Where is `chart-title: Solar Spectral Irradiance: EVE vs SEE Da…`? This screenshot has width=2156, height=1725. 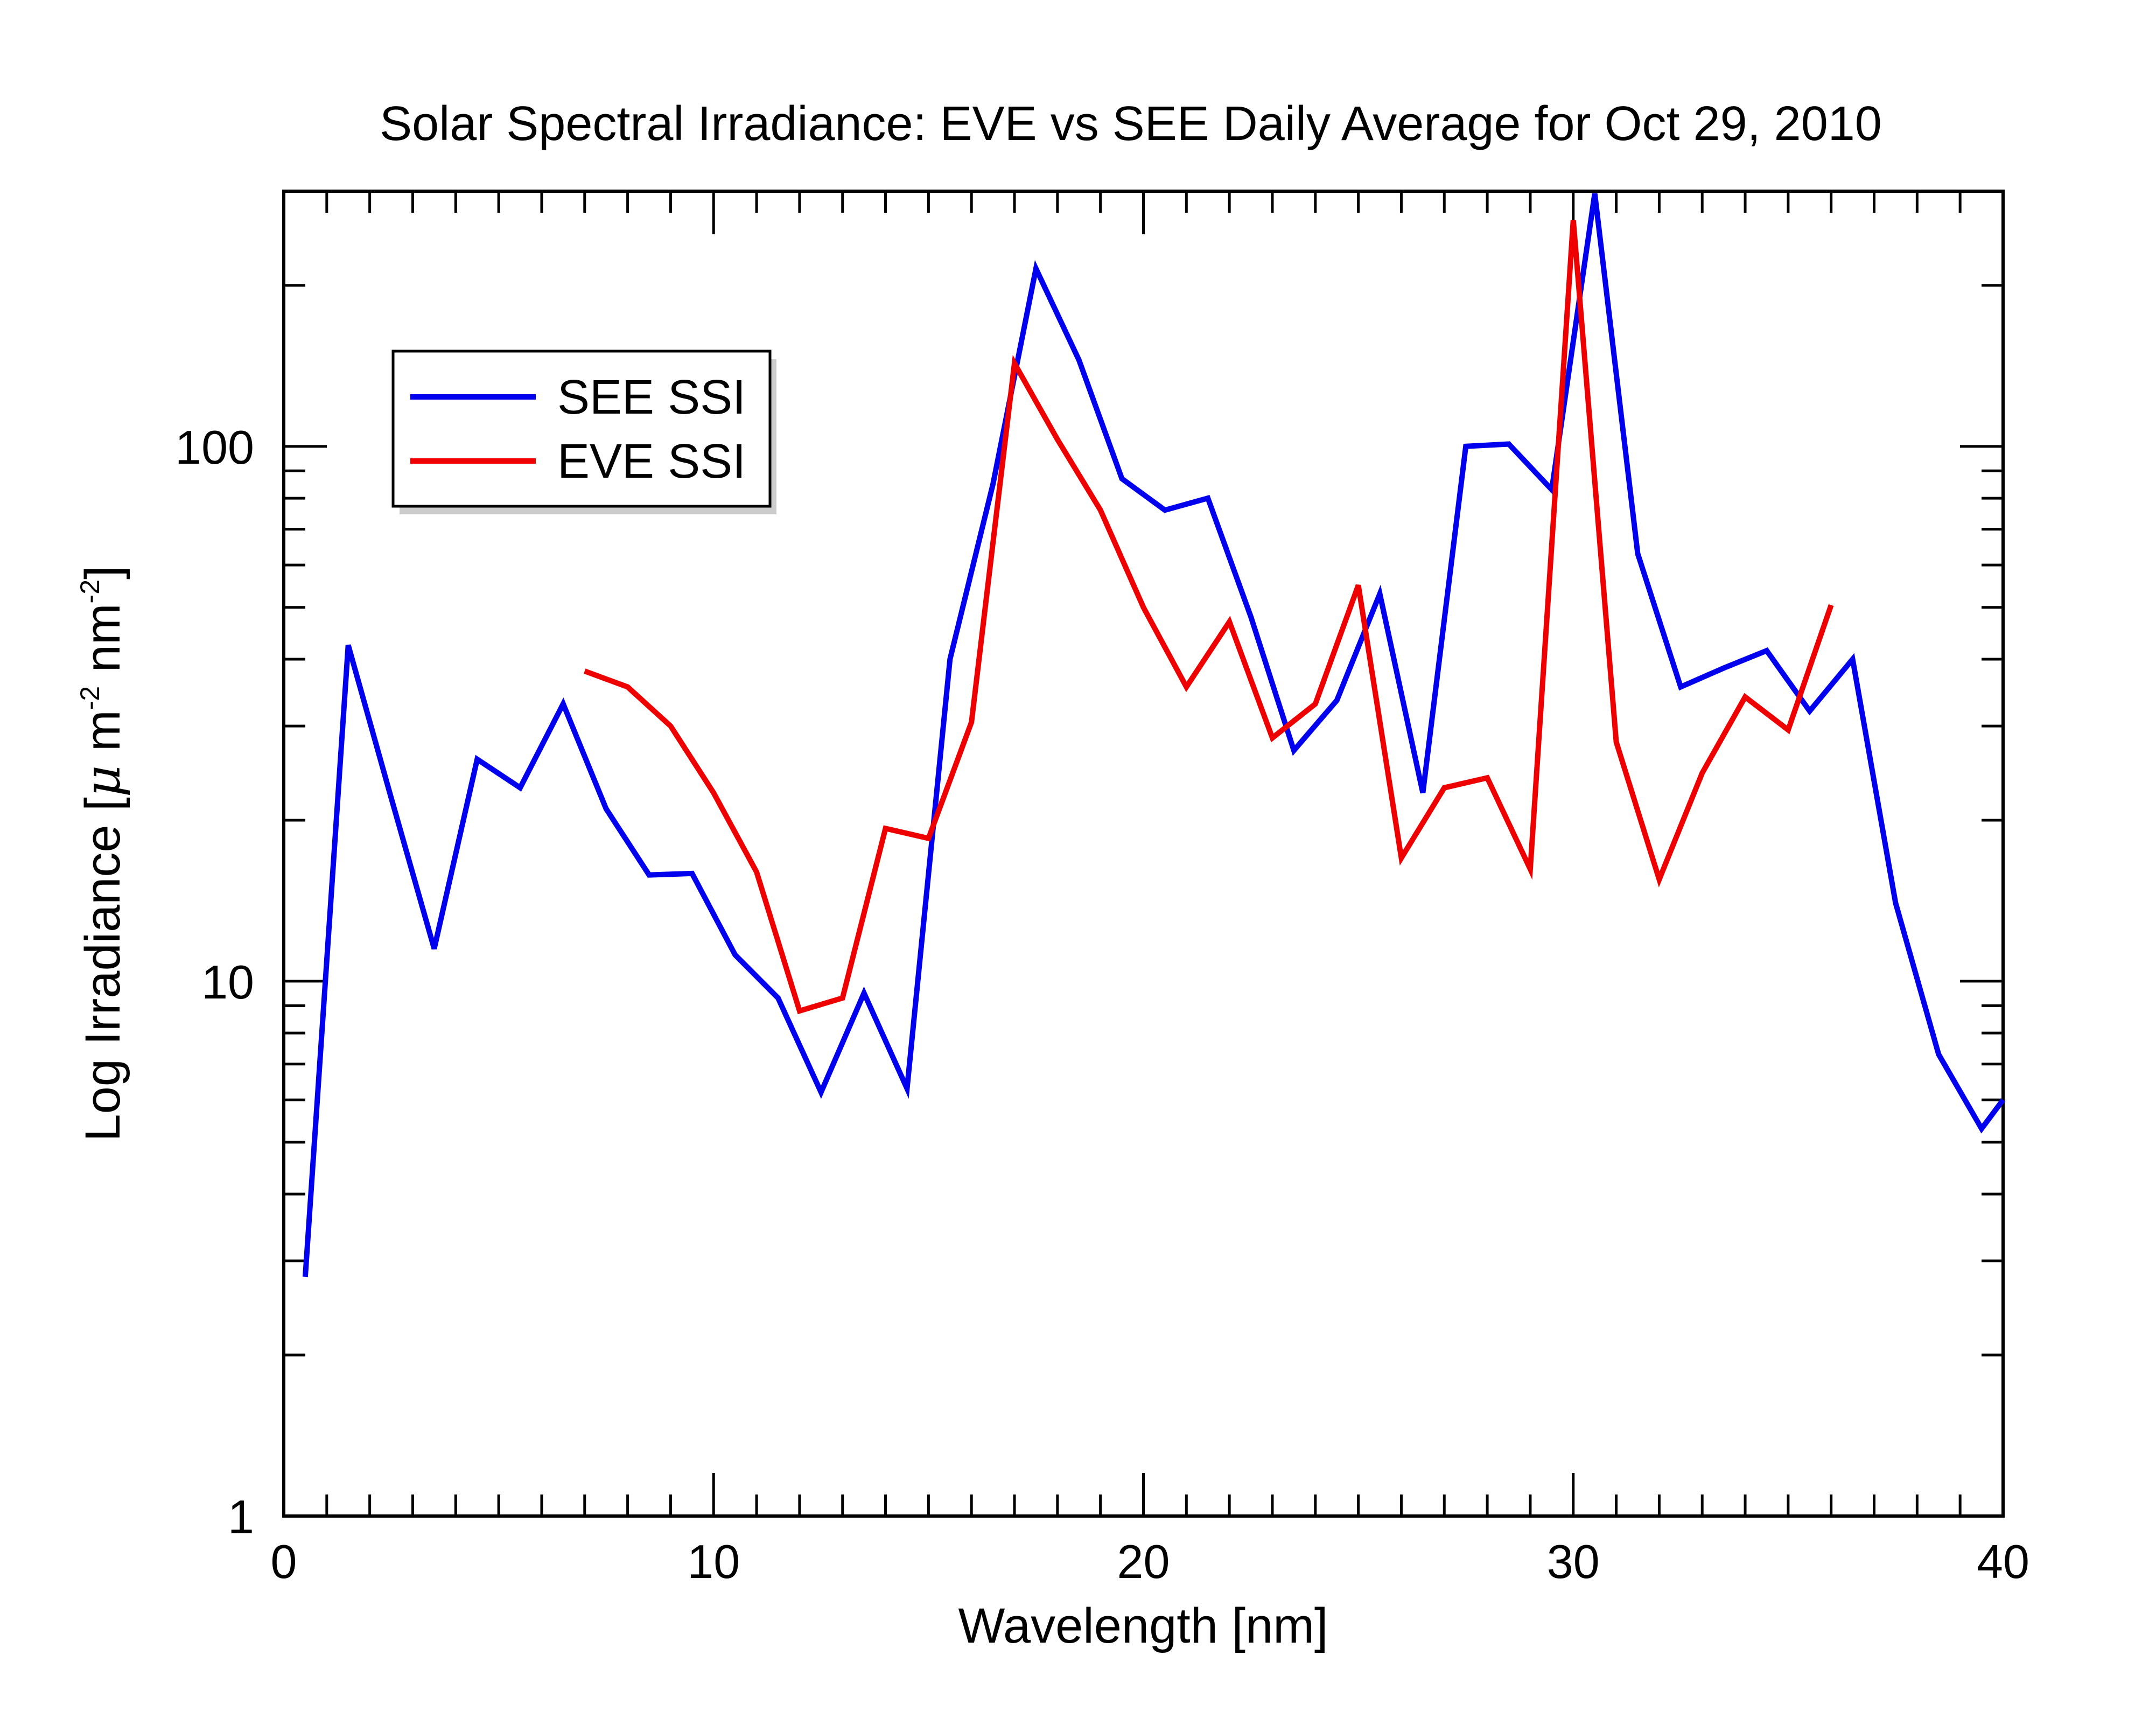 chart-title: Solar Spectral Irradiance: EVE vs SEE Da… is located at coordinates (1131, 124).